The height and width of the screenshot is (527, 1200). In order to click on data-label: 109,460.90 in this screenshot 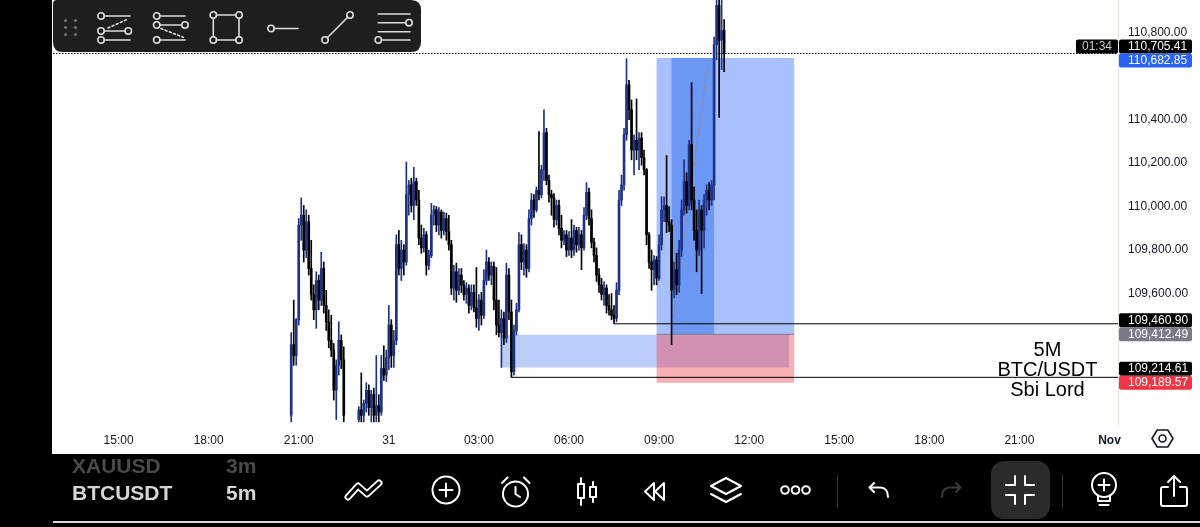, I will do `click(1158, 319)`.